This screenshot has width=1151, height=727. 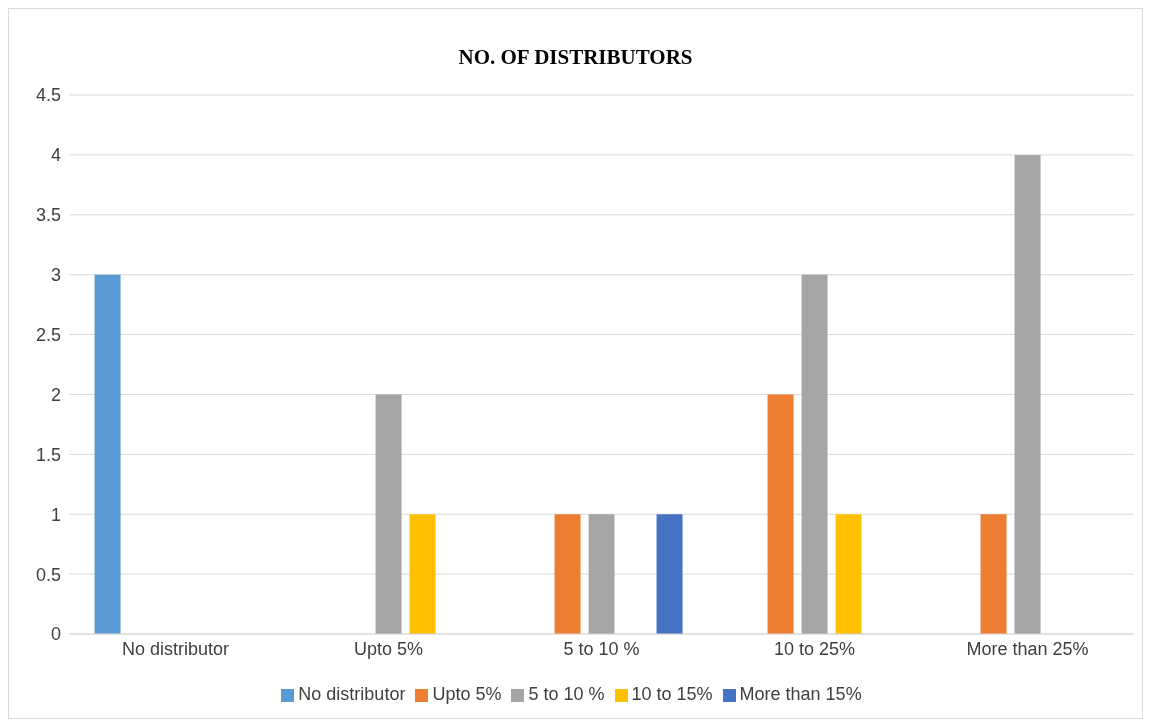 What do you see at coordinates (55, 394) in the screenshot?
I see `y-tick-label: 2` at bounding box center [55, 394].